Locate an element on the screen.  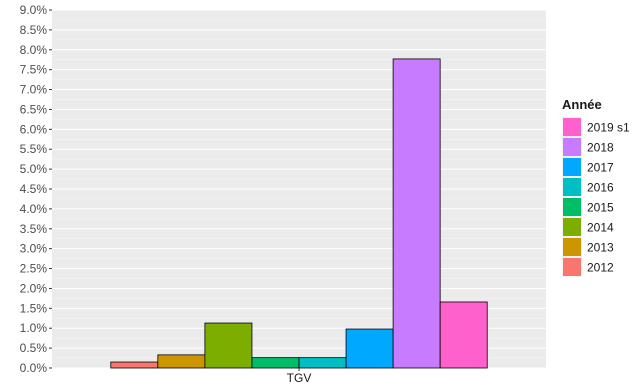
bar-2016 is located at coordinates (322, 363).